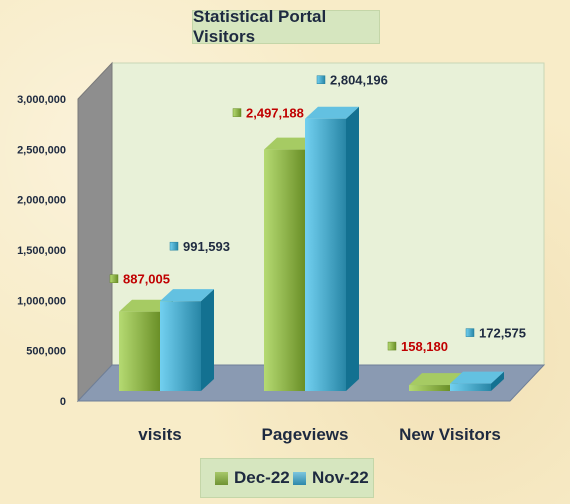  What do you see at coordinates (305, 434) in the screenshot?
I see `x-tick-label-pageviews: Pageviews` at bounding box center [305, 434].